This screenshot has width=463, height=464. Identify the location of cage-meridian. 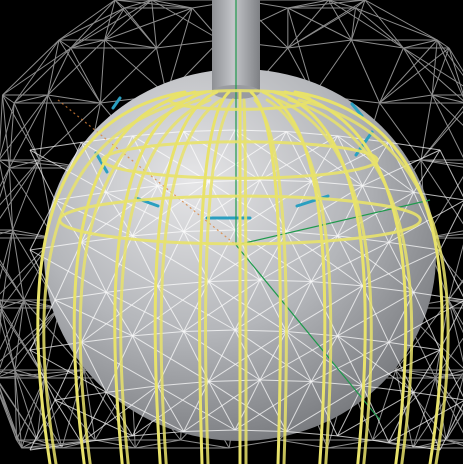
(214, 277).